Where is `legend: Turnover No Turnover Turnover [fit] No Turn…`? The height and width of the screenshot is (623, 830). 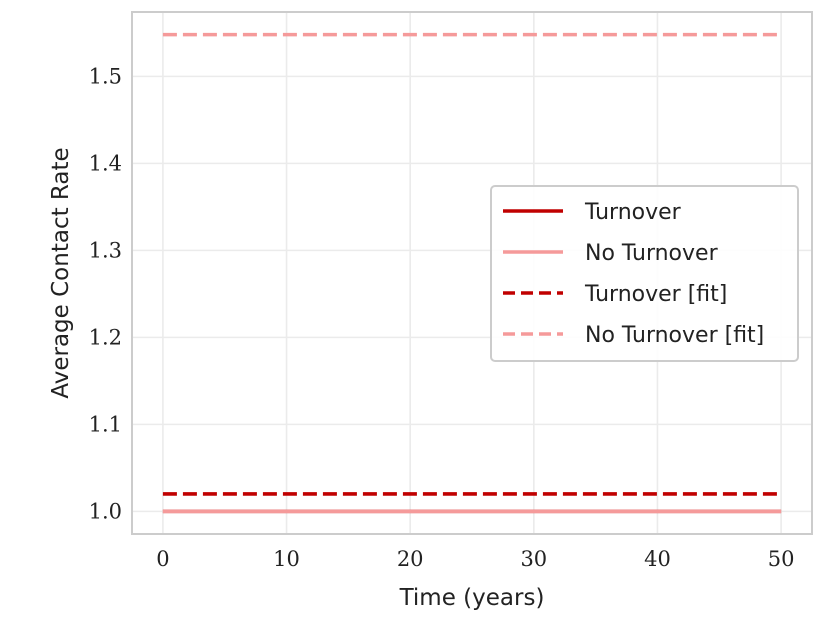 legend: Turnover No Turnover Turnover [fit] No Turn… is located at coordinates (644, 273).